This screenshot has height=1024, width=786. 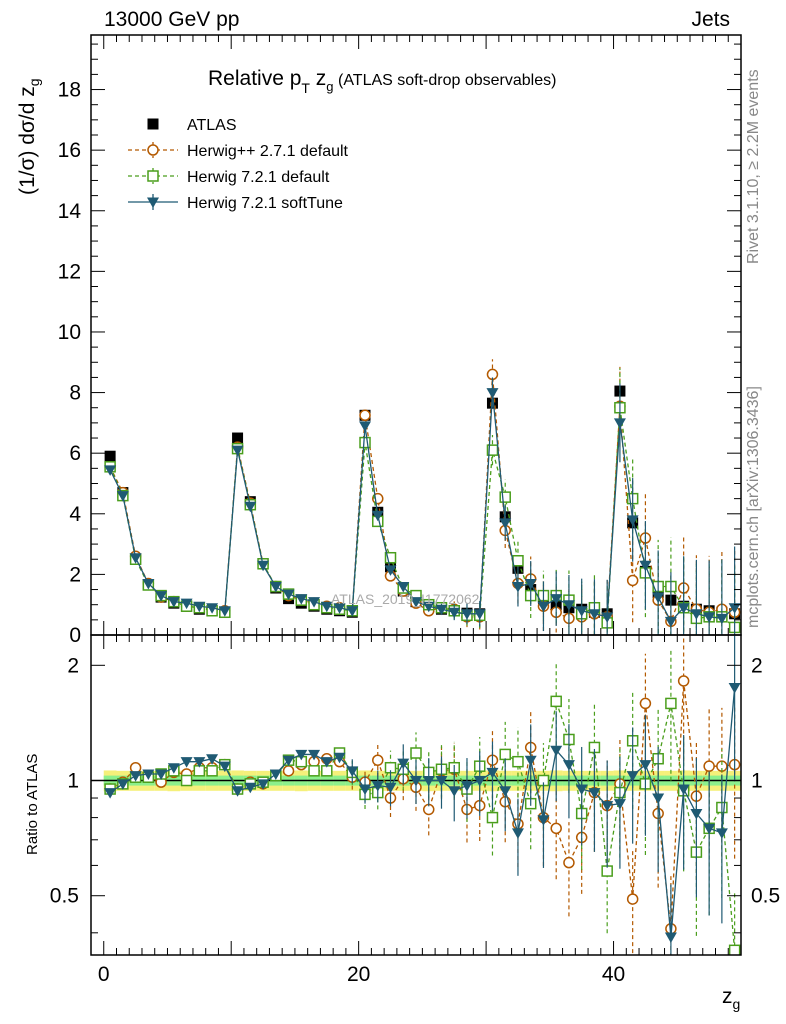 What do you see at coordinates (710, 19) in the screenshot?
I see `header-category-label: Jets` at bounding box center [710, 19].